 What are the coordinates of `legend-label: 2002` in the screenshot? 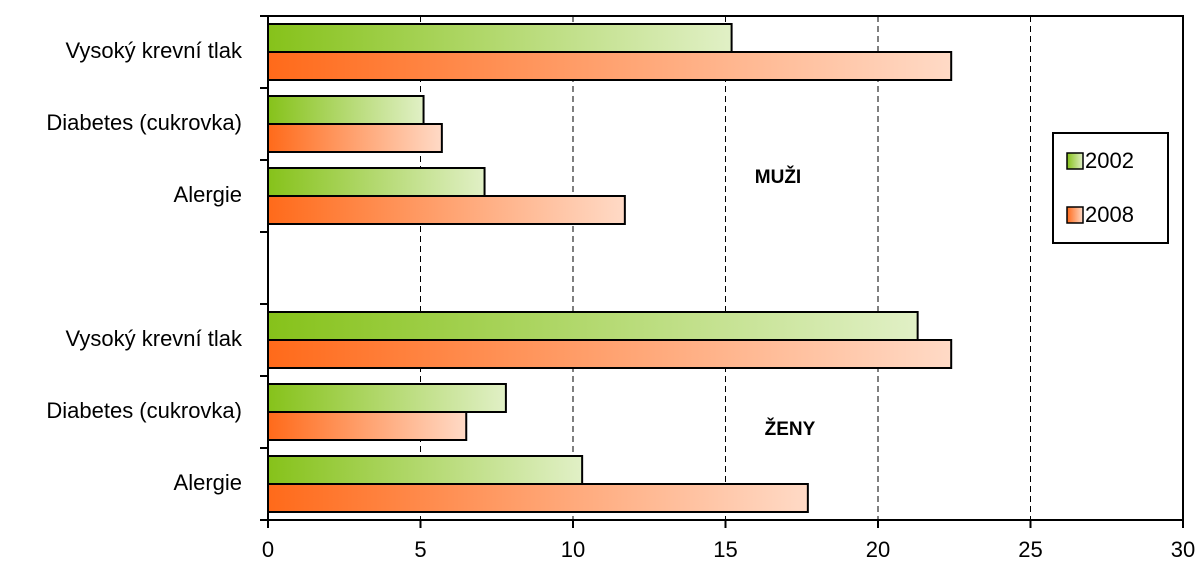 It's located at (1109, 160).